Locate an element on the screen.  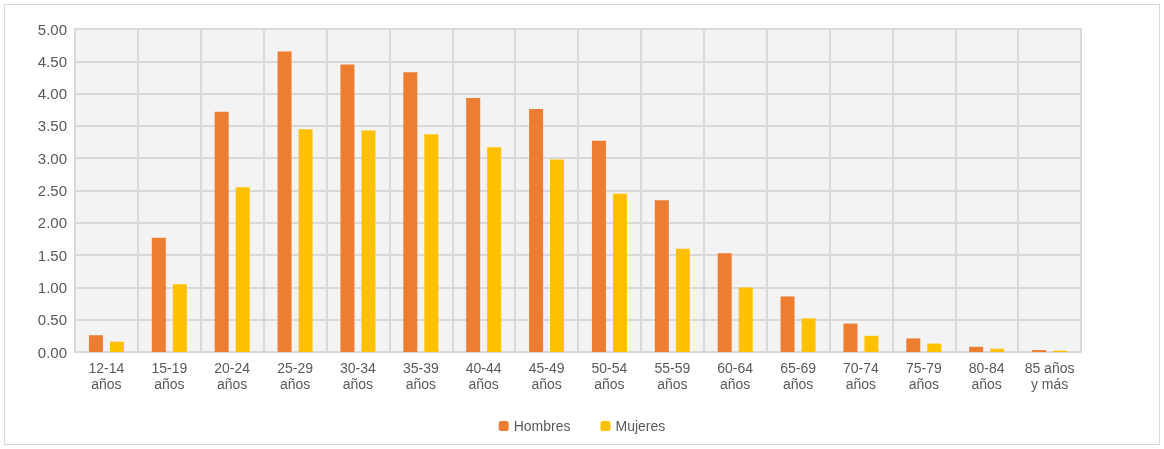
y-tick-label: 2.50 is located at coordinates (52, 190).